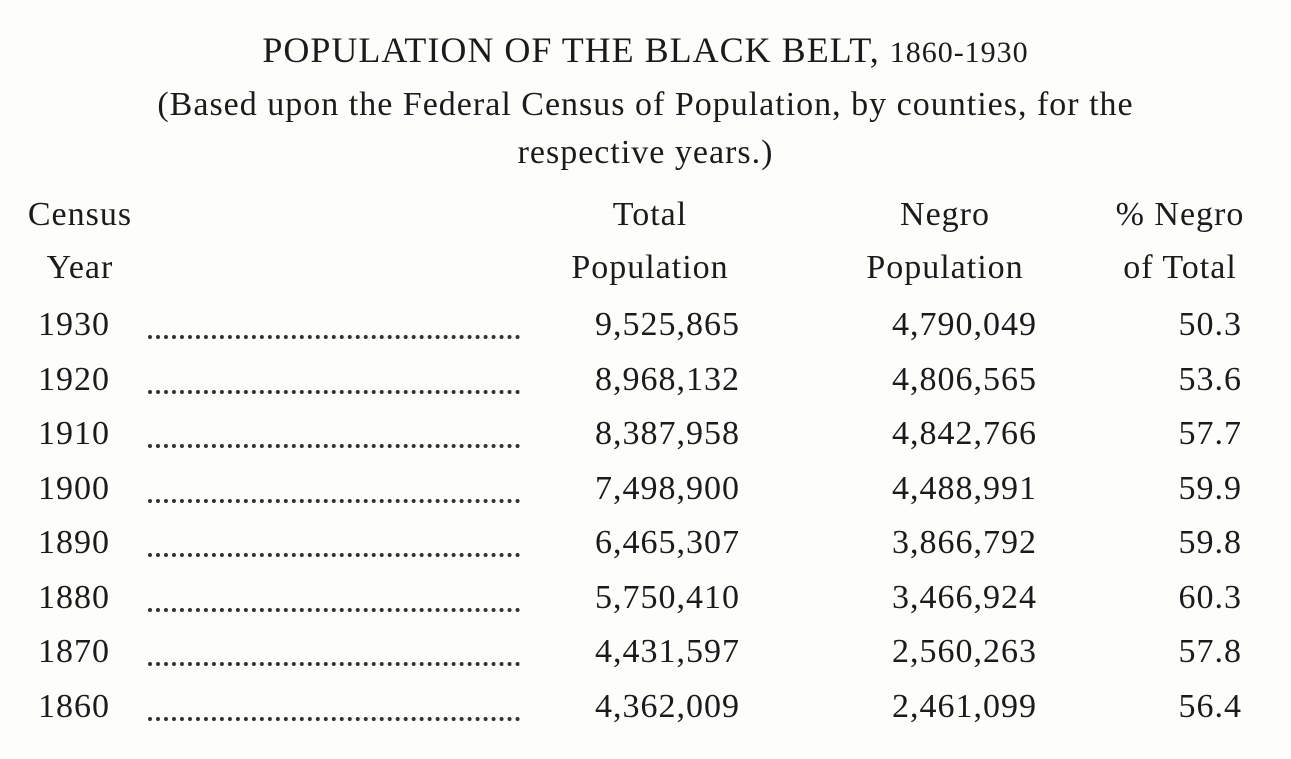 This screenshot has width=1291, height=759. I want to click on cell: 3,866,792, so click(964, 542).